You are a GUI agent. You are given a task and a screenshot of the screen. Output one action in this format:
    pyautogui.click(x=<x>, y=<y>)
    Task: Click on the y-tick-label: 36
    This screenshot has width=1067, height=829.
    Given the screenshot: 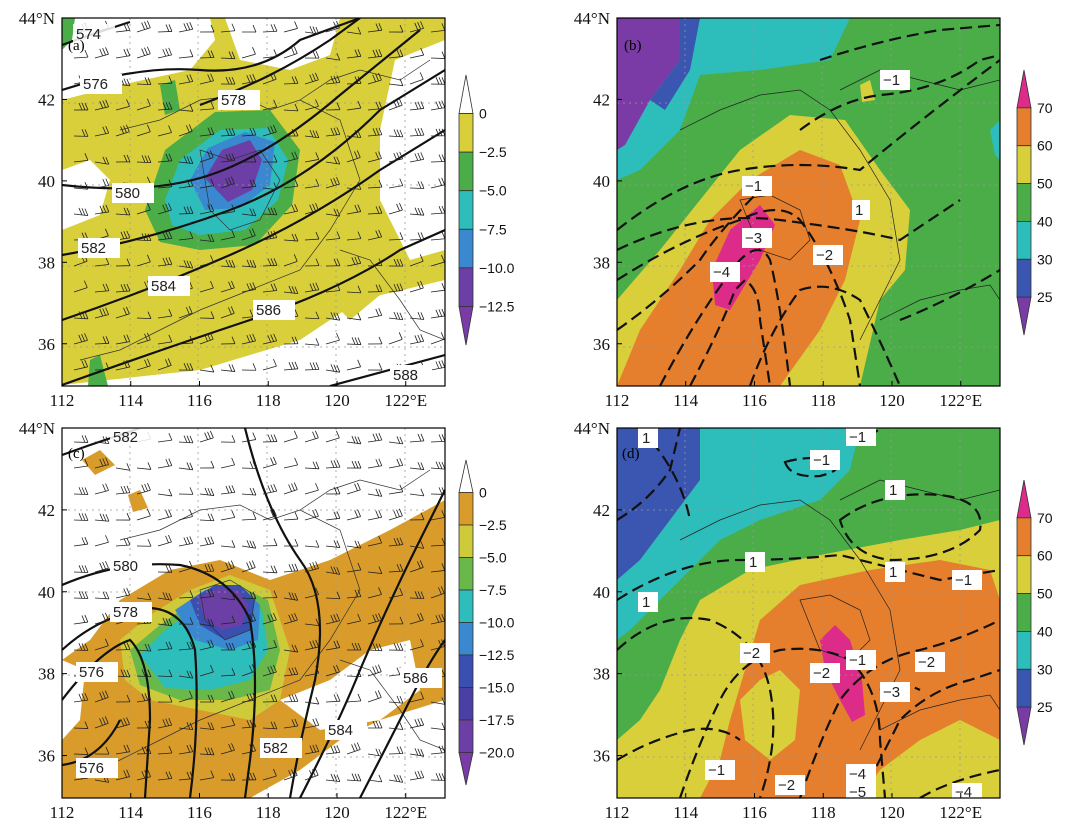 What is the action you would take?
    pyautogui.click(x=46, y=756)
    